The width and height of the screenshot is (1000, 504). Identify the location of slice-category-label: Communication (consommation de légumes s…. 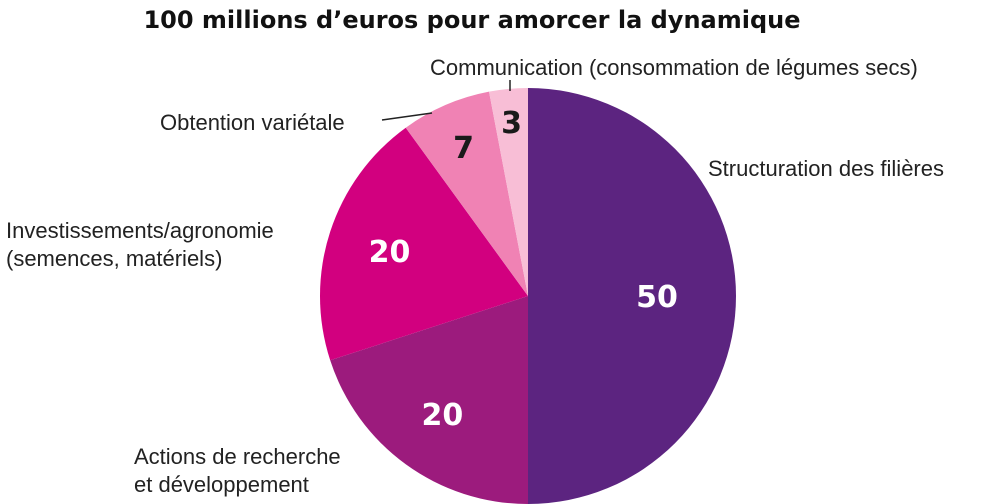
(674, 67).